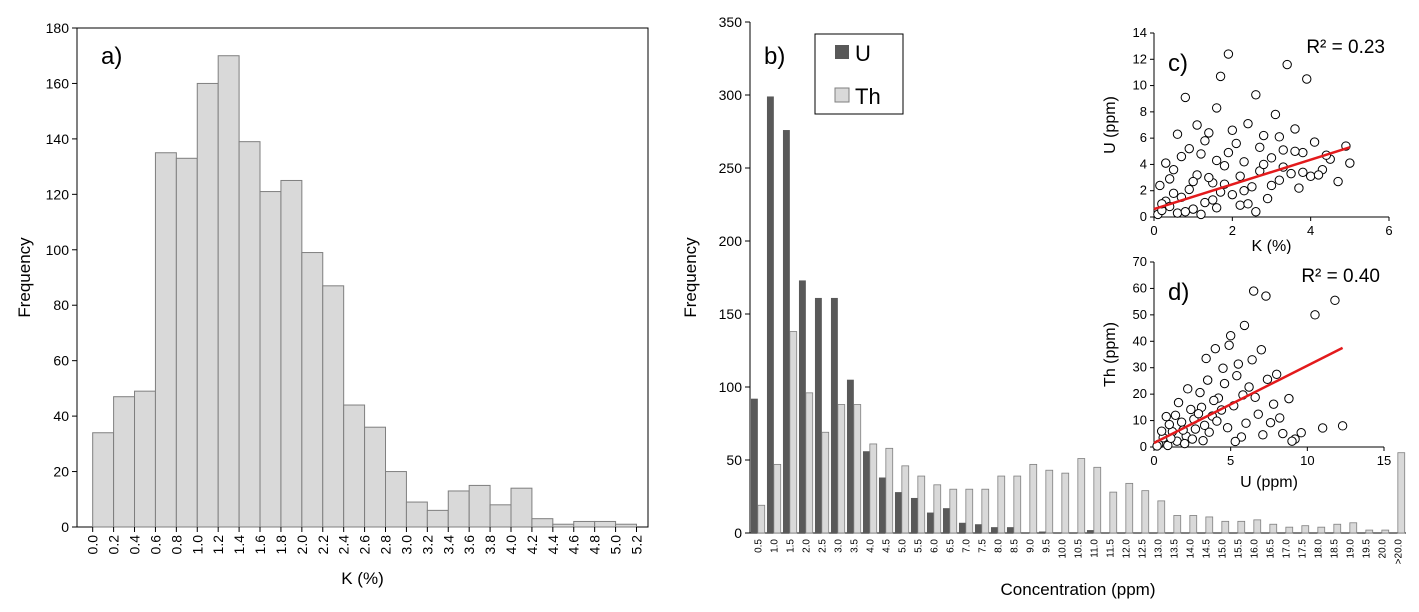  What do you see at coordinates (1367, 549) in the screenshot?
I see `x-tick-label-b: 19.5` at bounding box center [1367, 549].